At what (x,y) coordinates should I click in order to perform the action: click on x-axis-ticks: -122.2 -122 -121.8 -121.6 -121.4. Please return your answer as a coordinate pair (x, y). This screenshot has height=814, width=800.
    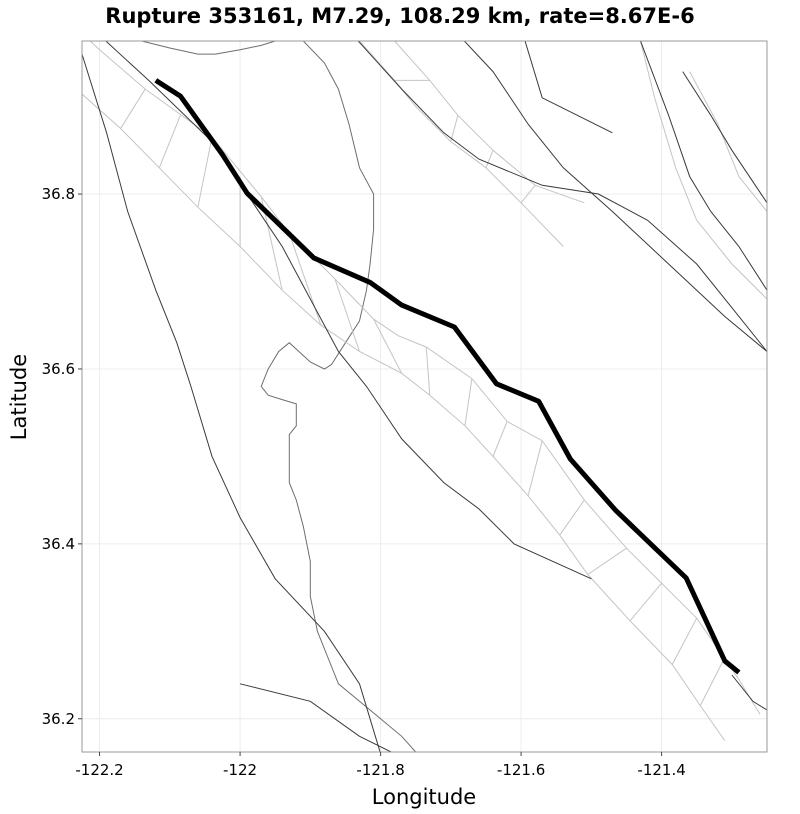
    Looking at the image, I should click on (380, 765).